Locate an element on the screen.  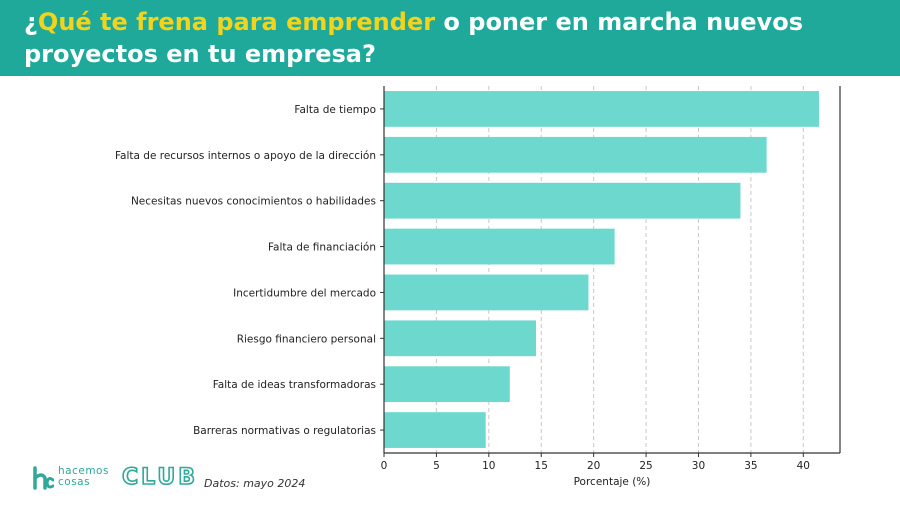
logo-wordmark: hacemos cosas is located at coordinates (83, 477).